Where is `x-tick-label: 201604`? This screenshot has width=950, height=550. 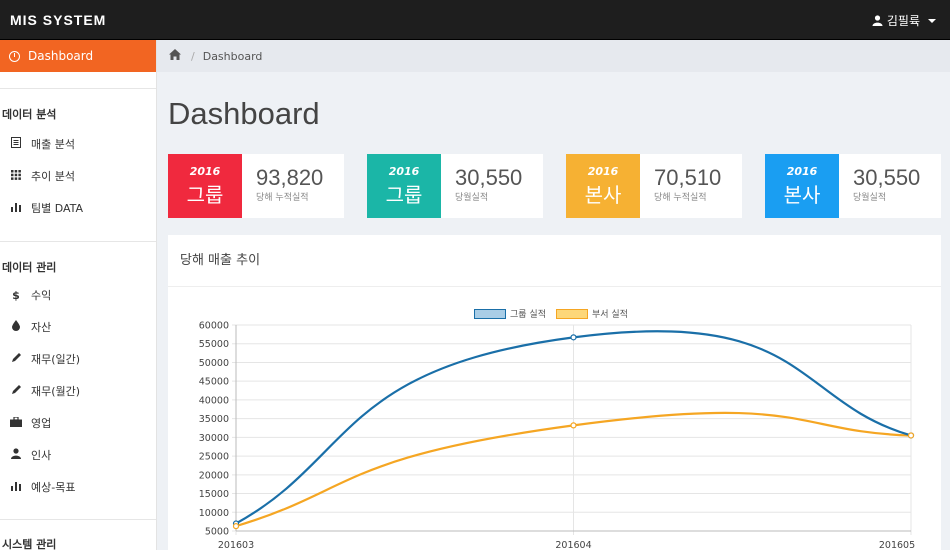
x-tick-label: 201604 is located at coordinates (573, 545).